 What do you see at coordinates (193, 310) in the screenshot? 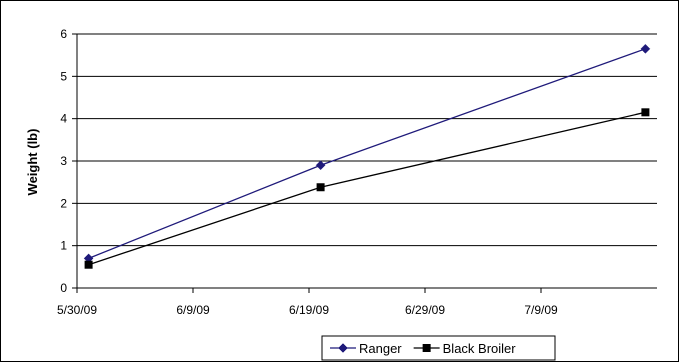
I see `x-tick-label-1: 6/9/09` at bounding box center [193, 310].